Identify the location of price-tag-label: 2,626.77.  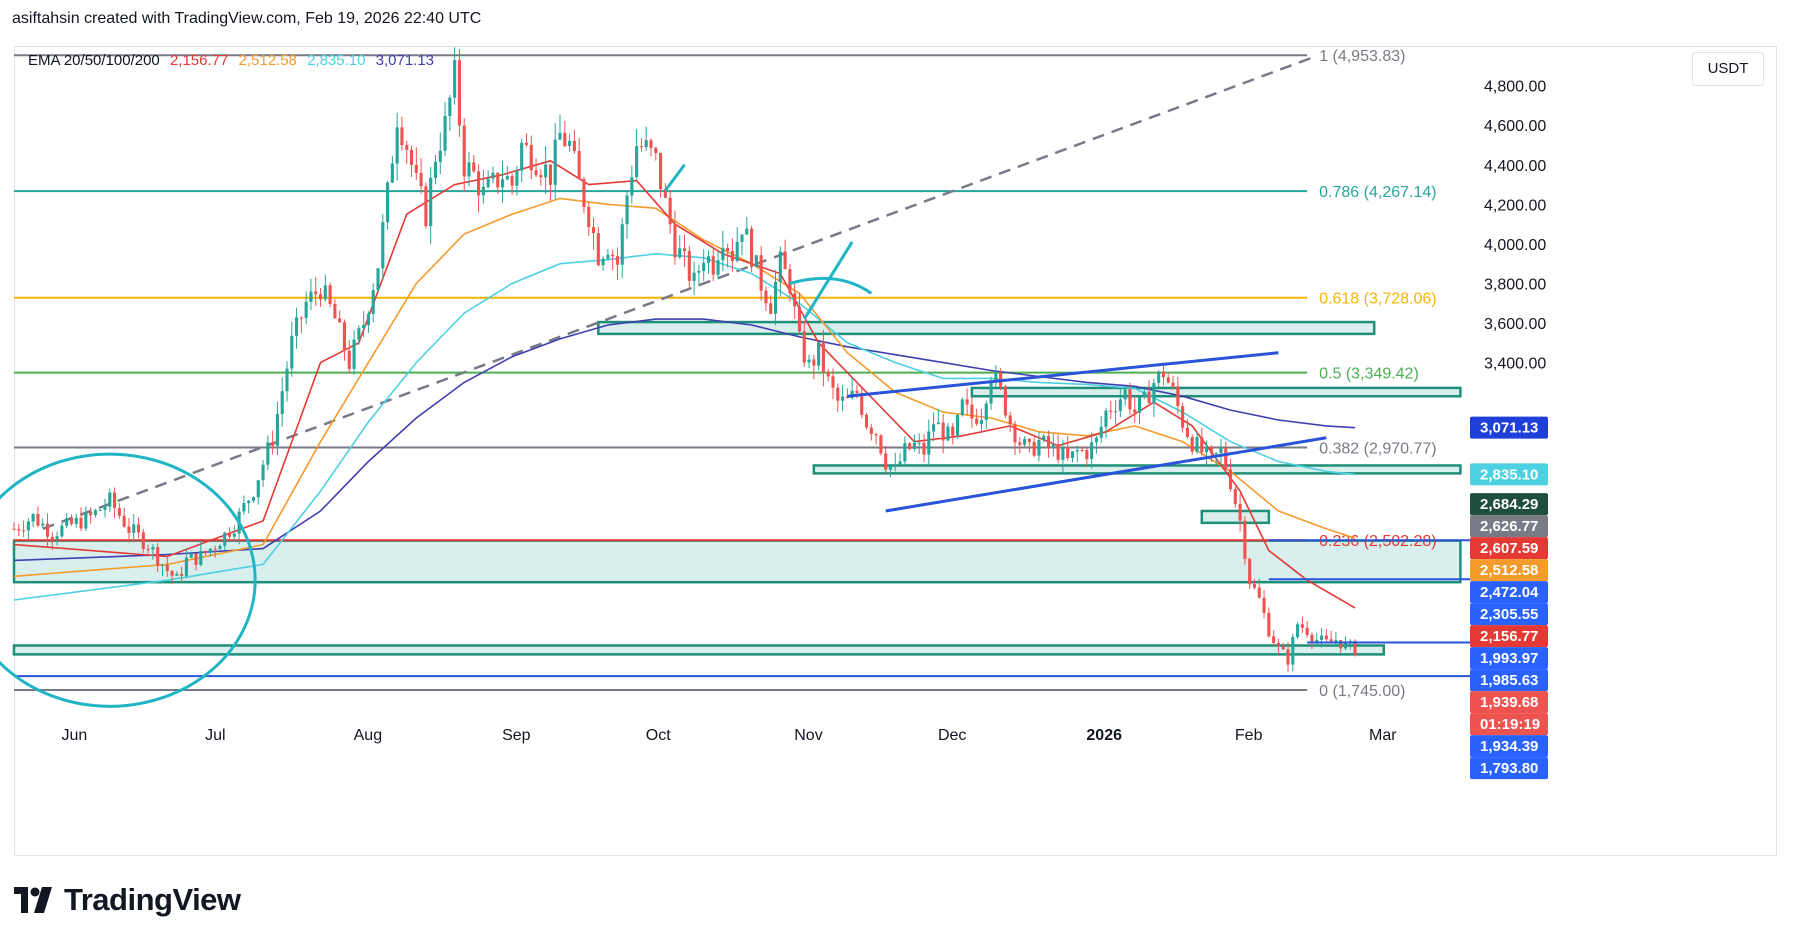
(1509, 526).